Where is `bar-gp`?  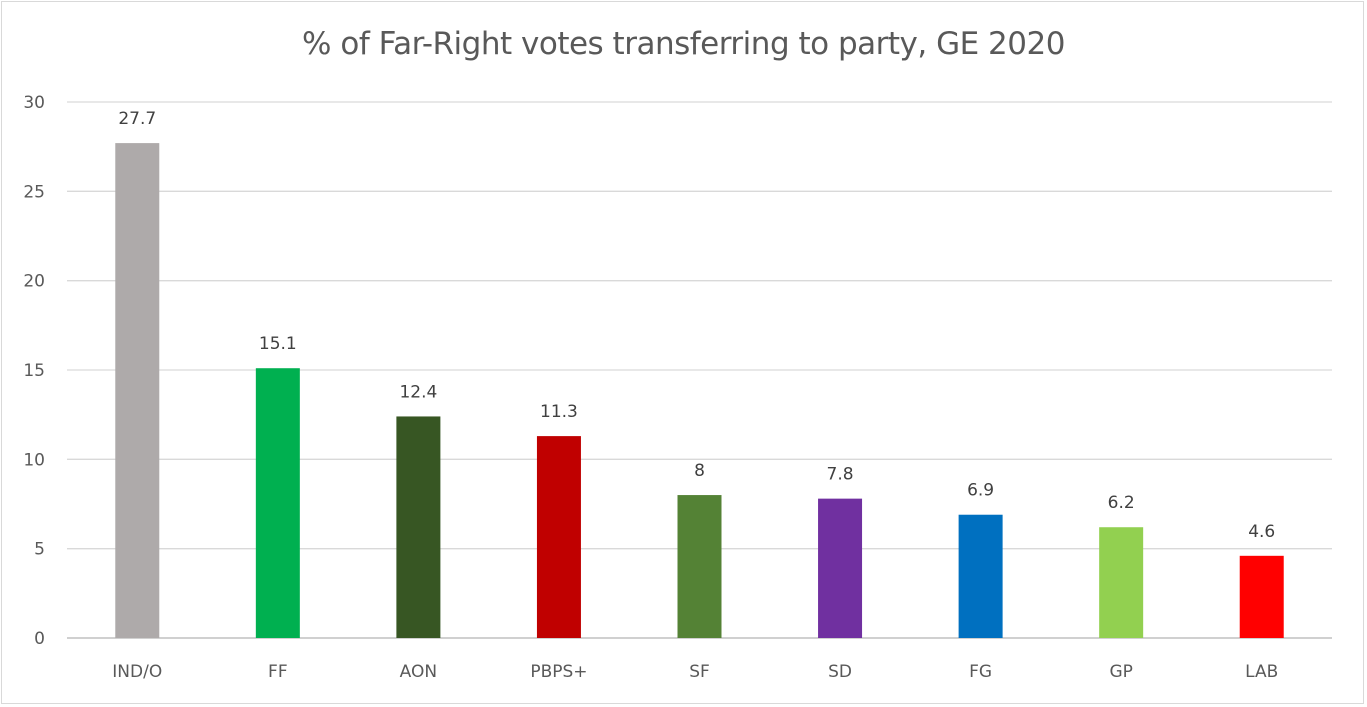
bar-gp is located at coordinates (1121, 582).